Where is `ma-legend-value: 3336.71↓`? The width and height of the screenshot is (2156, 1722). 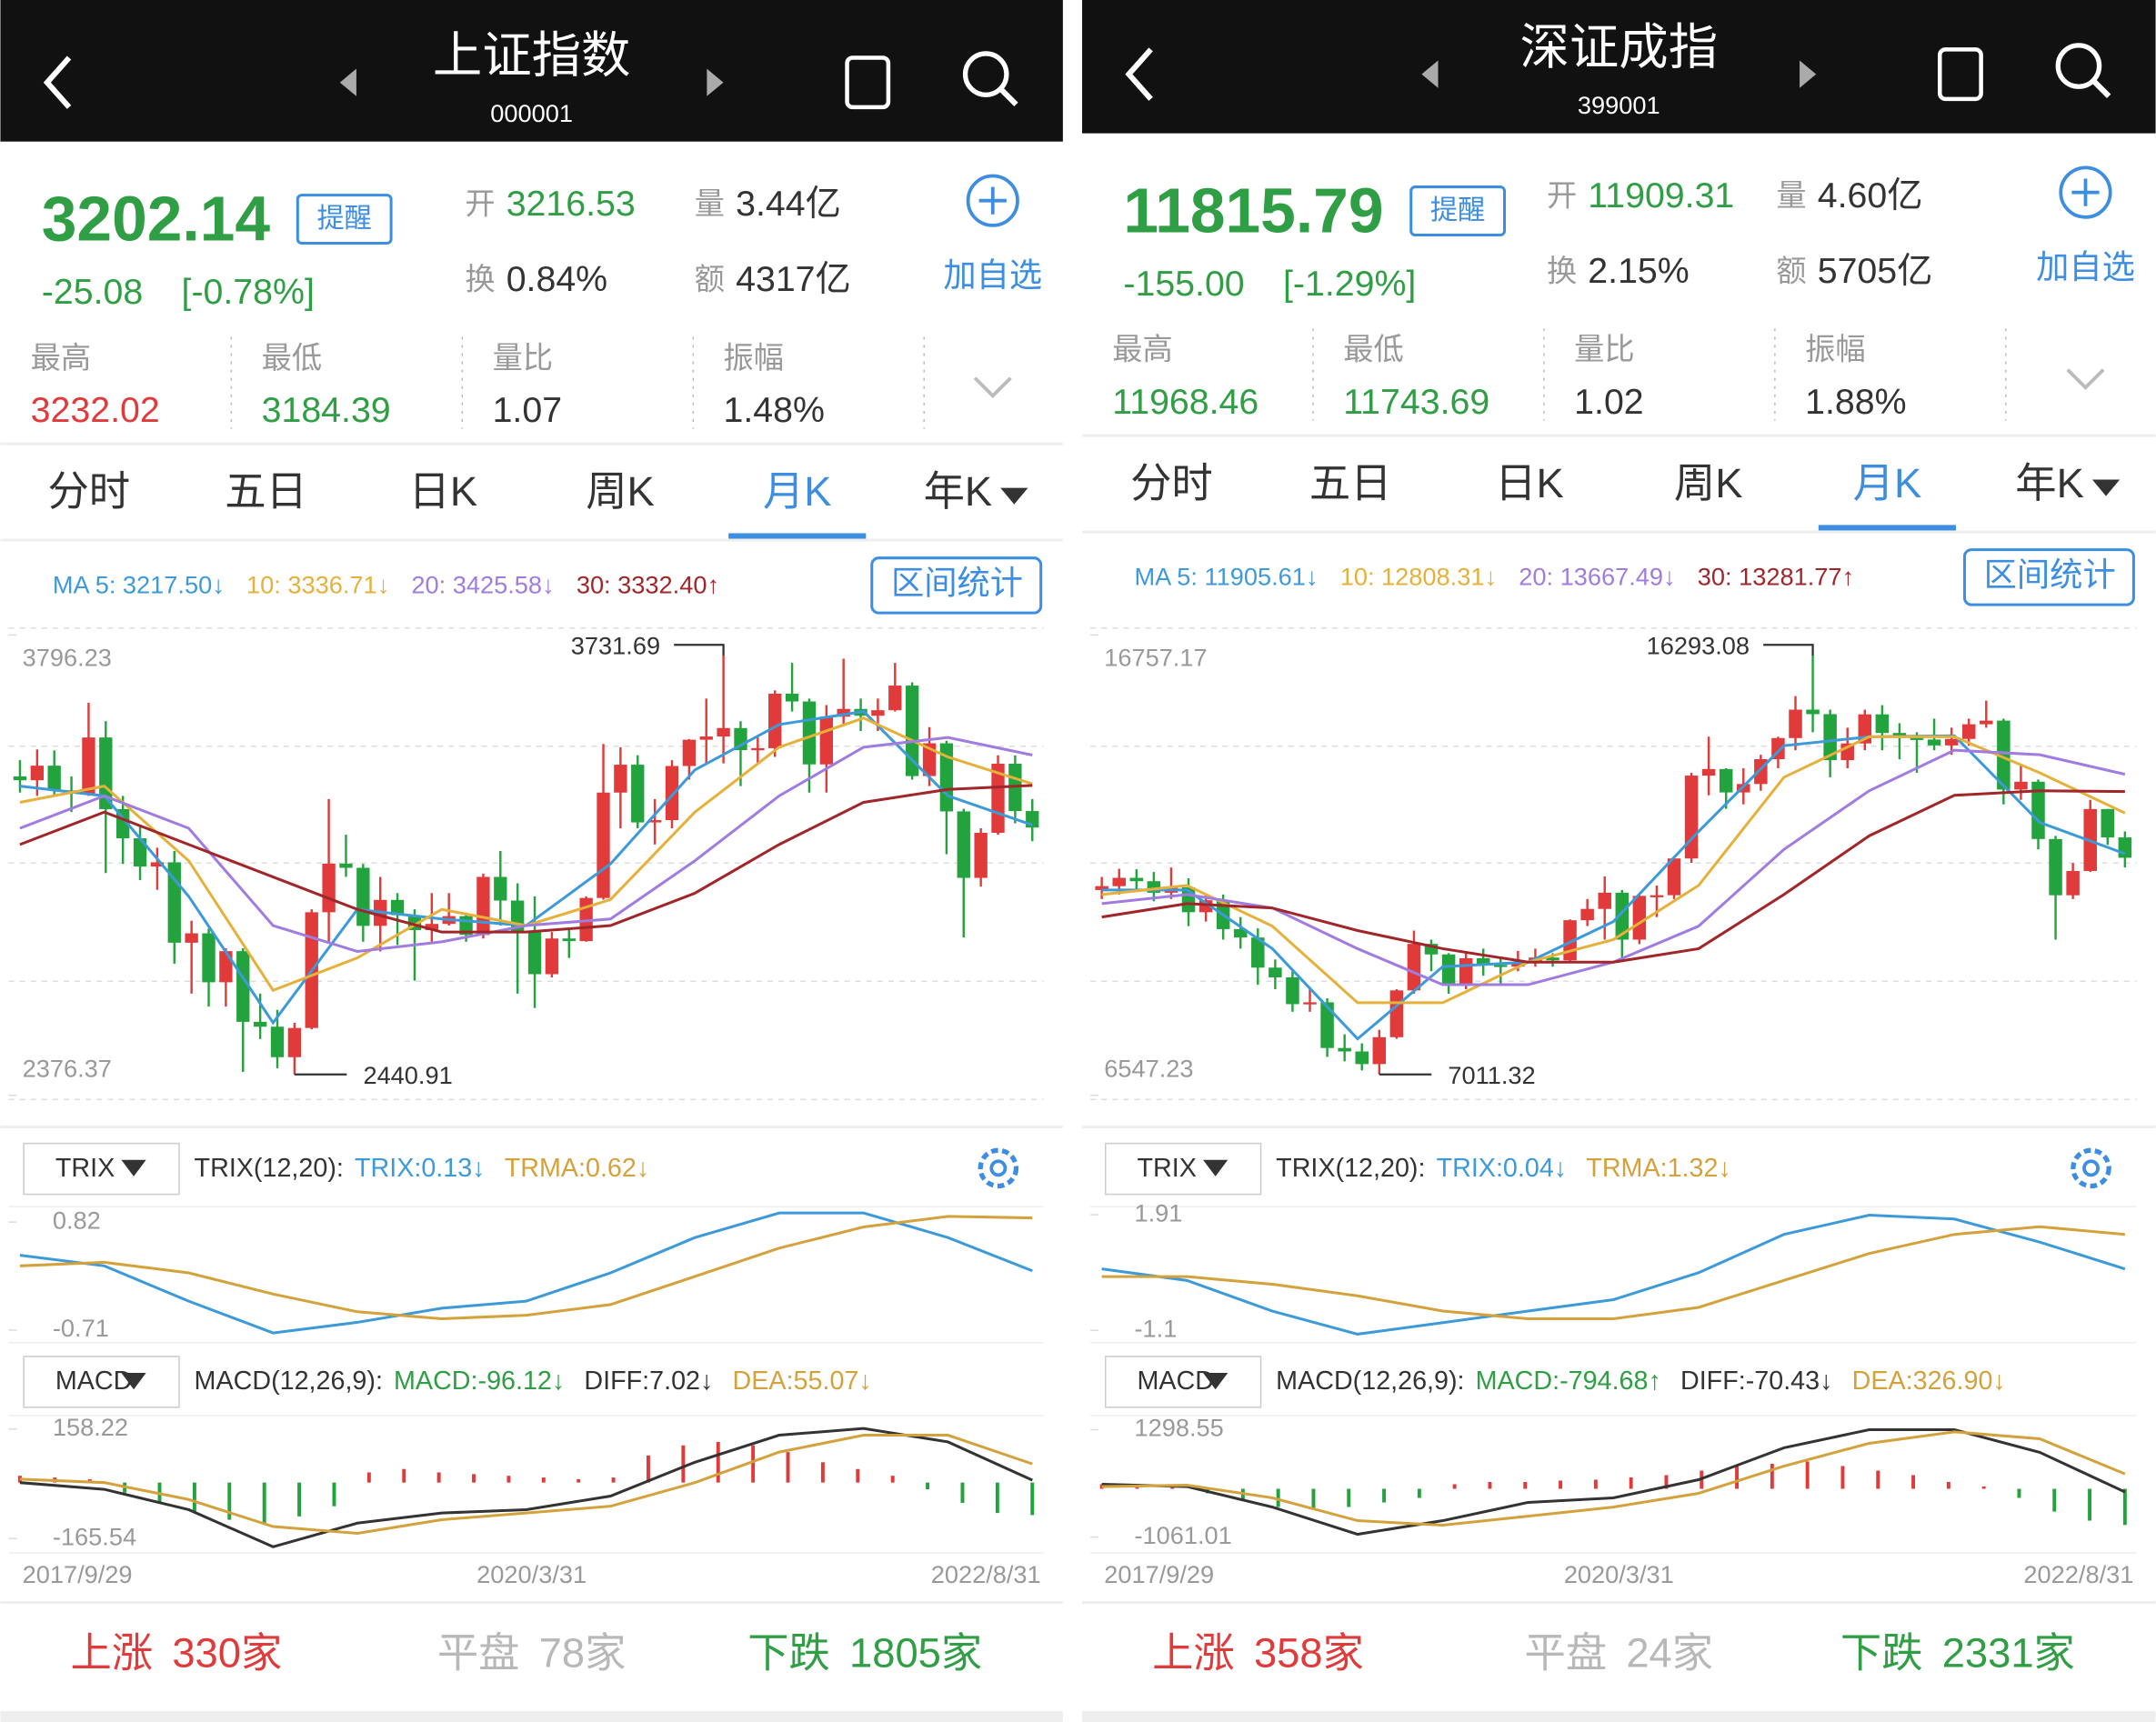
ma-legend-value: 3336.71↓ is located at coordinates (338, 585).